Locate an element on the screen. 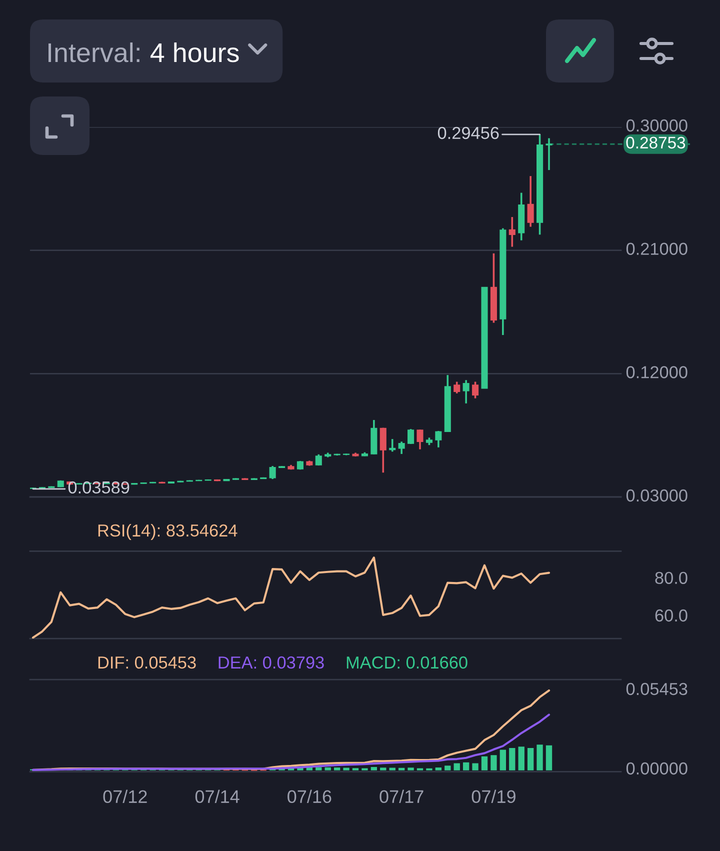  y-tick-label: 60.0 is located at coordinates (671, 615).